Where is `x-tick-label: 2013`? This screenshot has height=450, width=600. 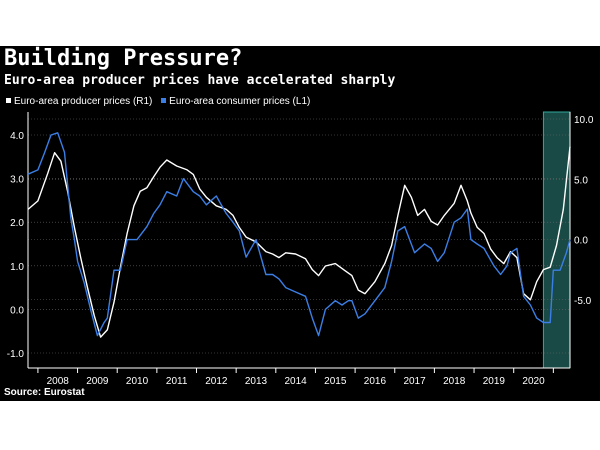 x-tick-label: 2013 is located at coordinates (256, 381).